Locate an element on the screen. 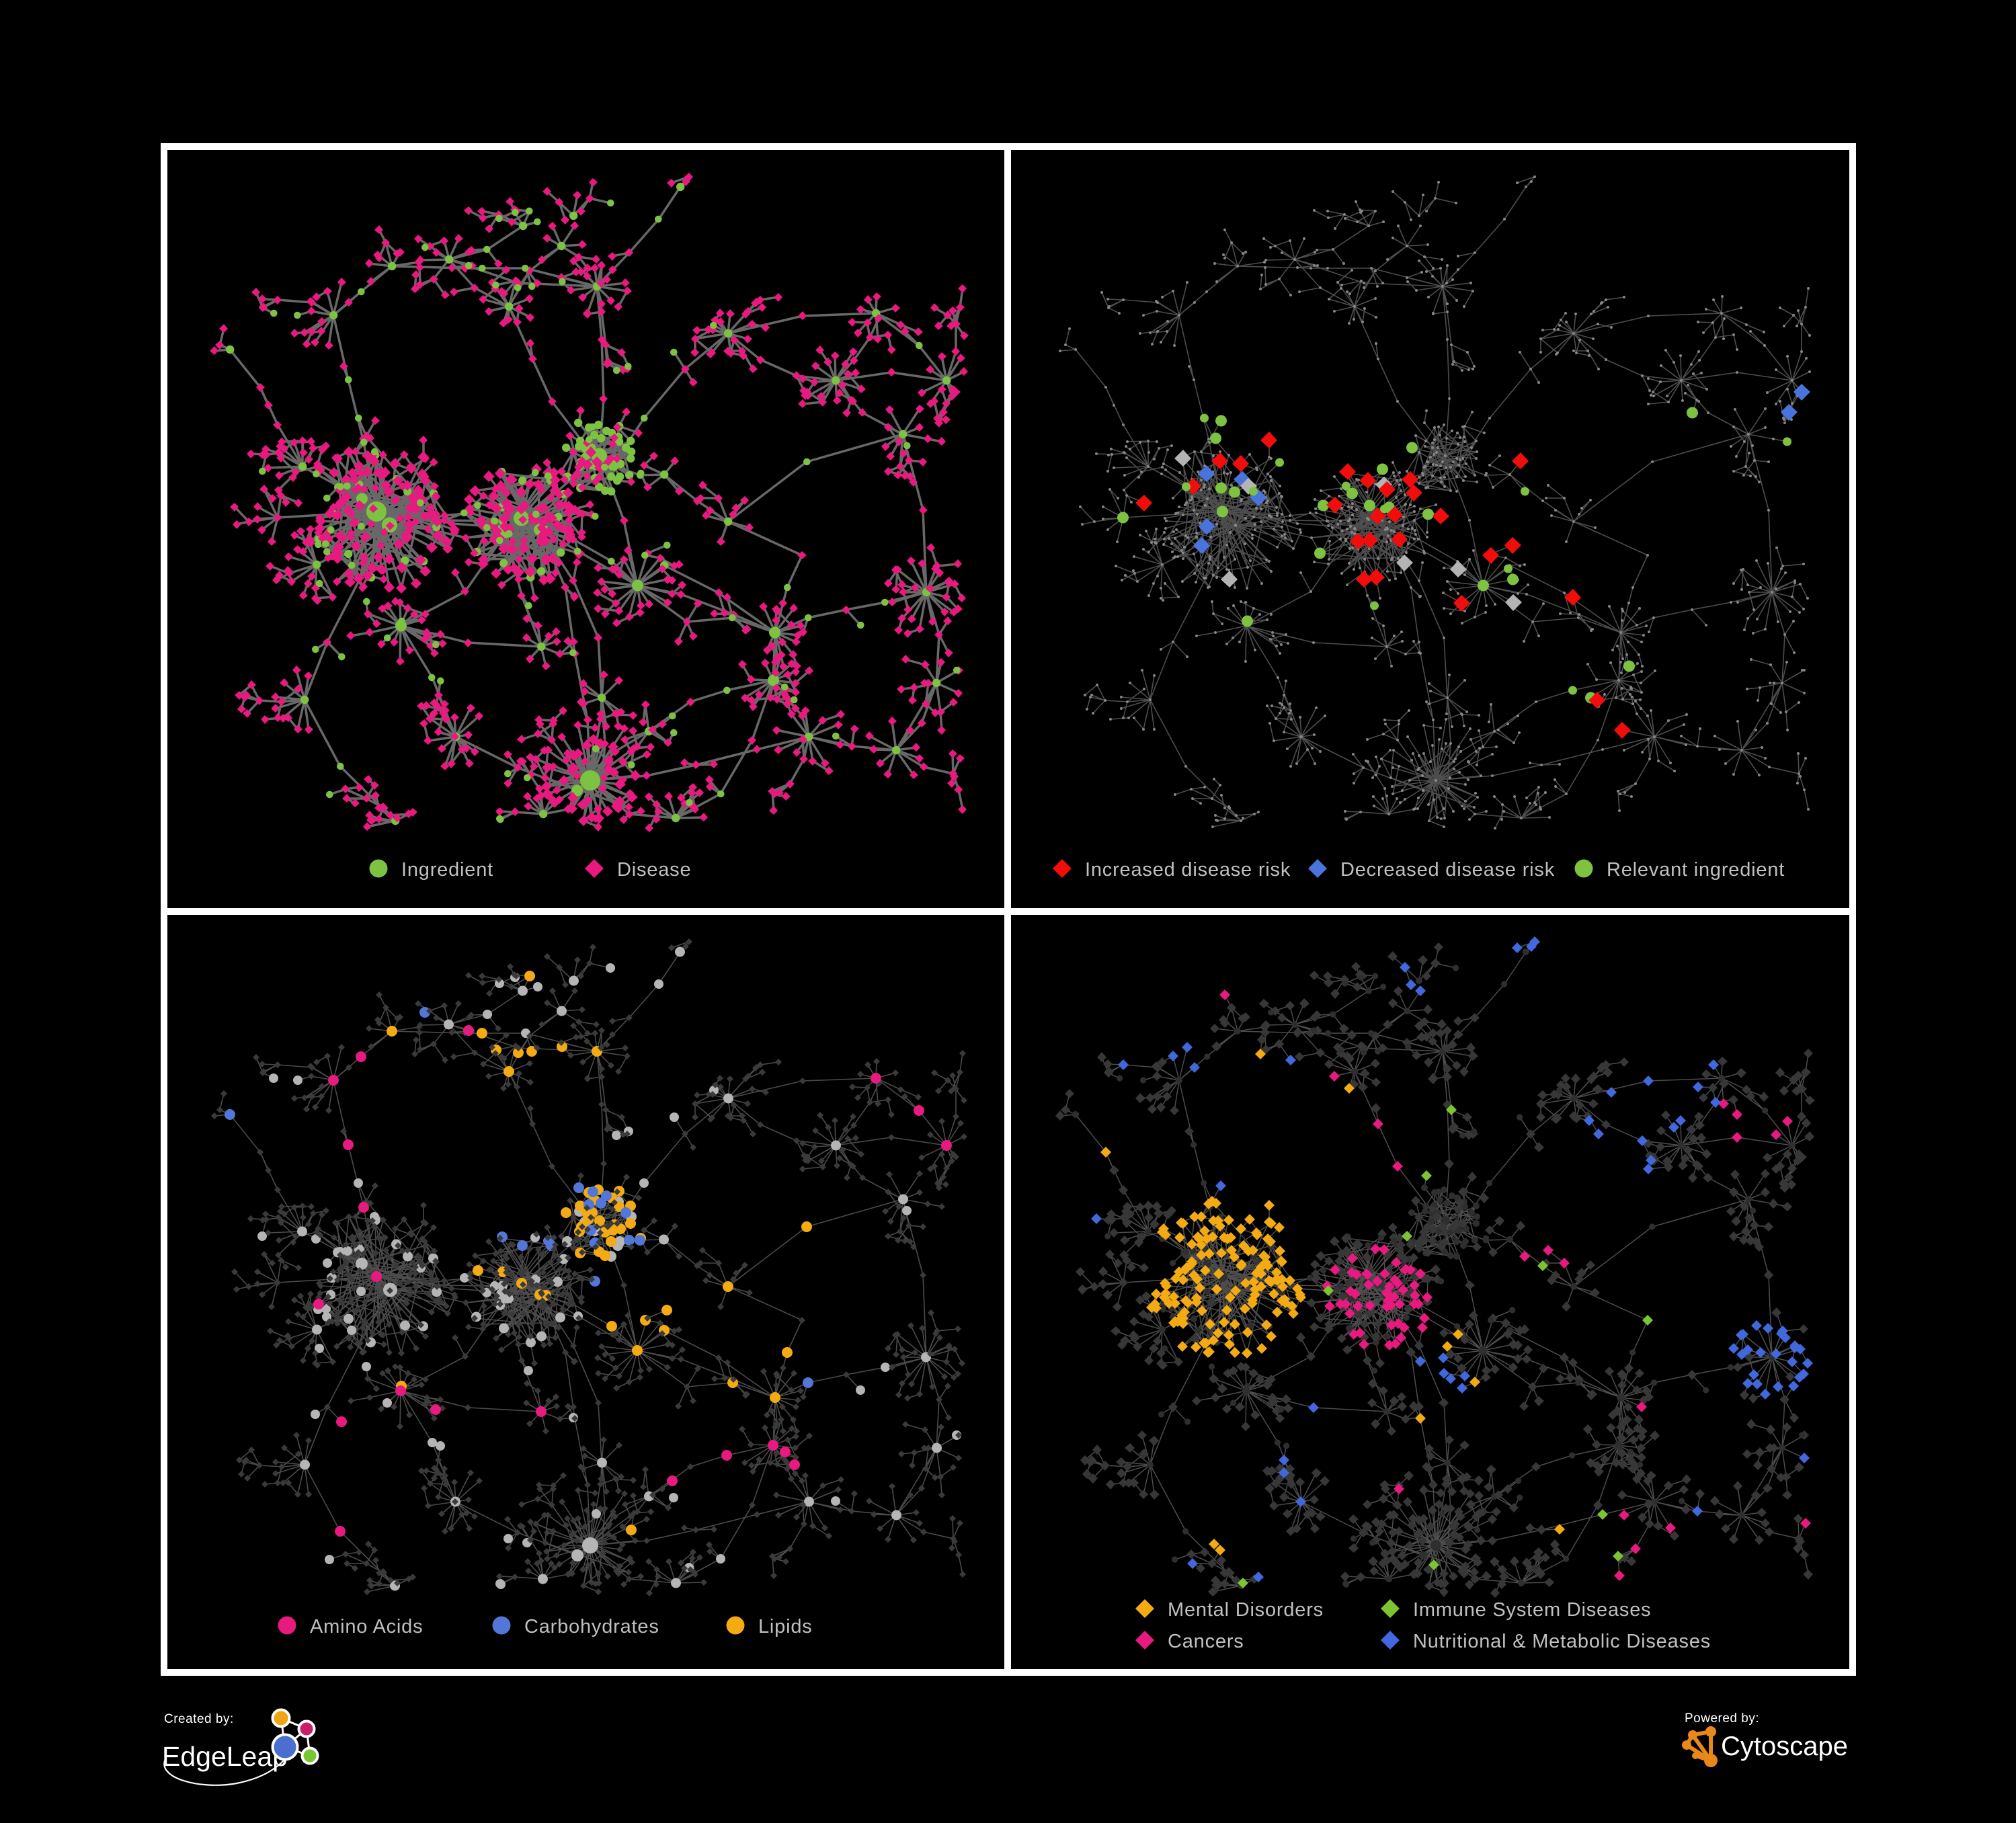 Image resolution: width=2016 pixels, height=1823 pixels. svg-text: Increased disease risk is located at coordinates (1188, 870).